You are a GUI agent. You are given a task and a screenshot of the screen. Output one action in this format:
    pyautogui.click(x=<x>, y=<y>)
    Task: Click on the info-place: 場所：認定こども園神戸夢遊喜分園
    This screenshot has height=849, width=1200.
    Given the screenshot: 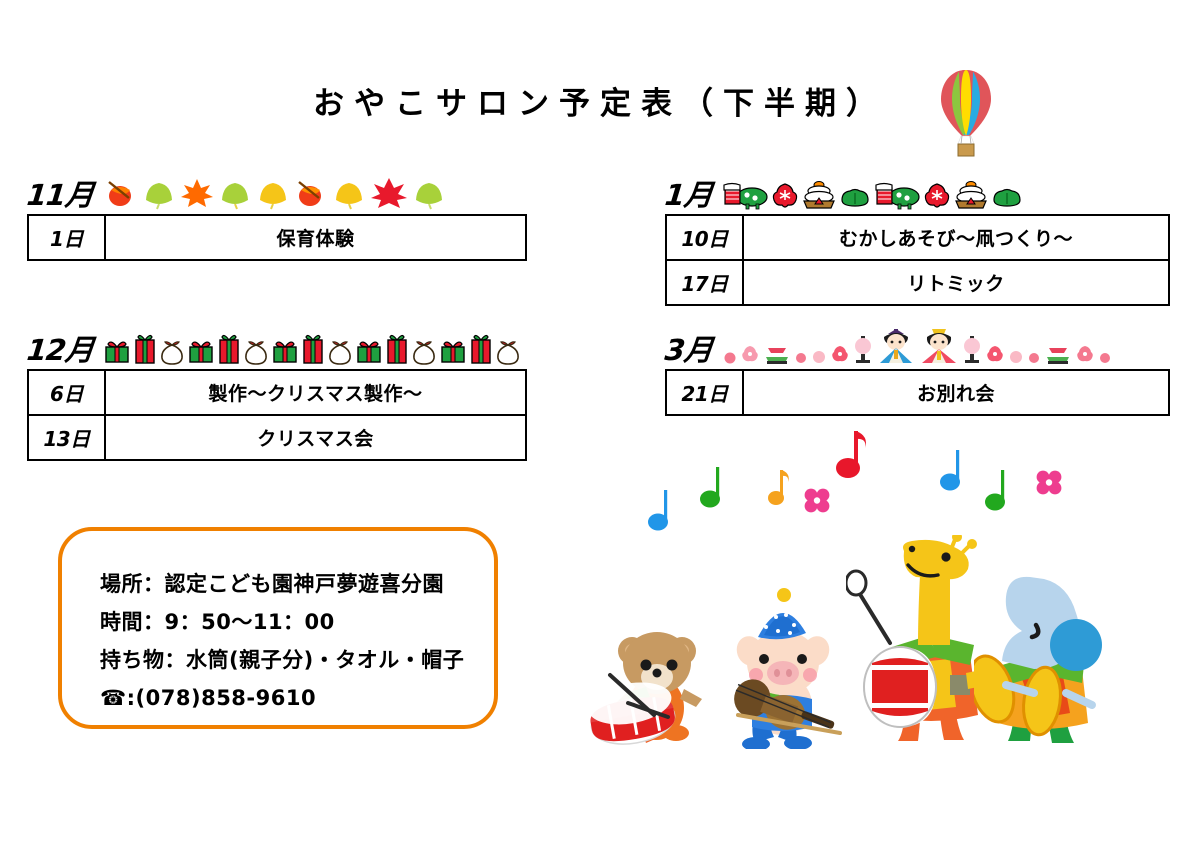 What is the action you would take?
    pyautogui.click(x=272, y=584)
    